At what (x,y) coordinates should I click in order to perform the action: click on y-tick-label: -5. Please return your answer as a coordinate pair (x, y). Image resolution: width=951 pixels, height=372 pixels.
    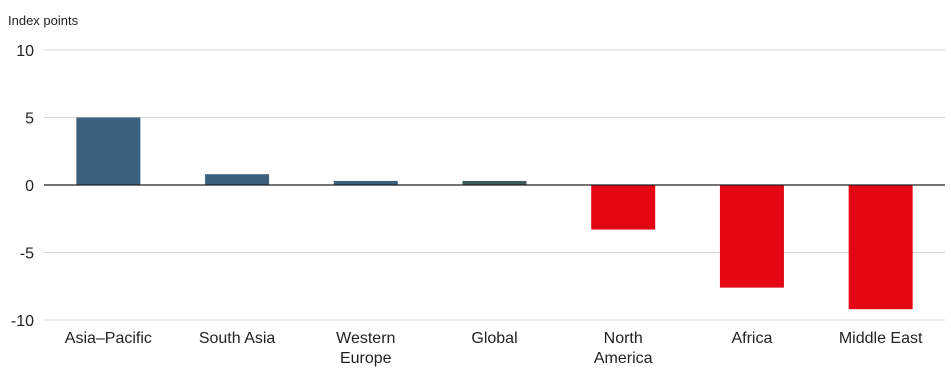
    Looking at the image, I should click on (27, 254).